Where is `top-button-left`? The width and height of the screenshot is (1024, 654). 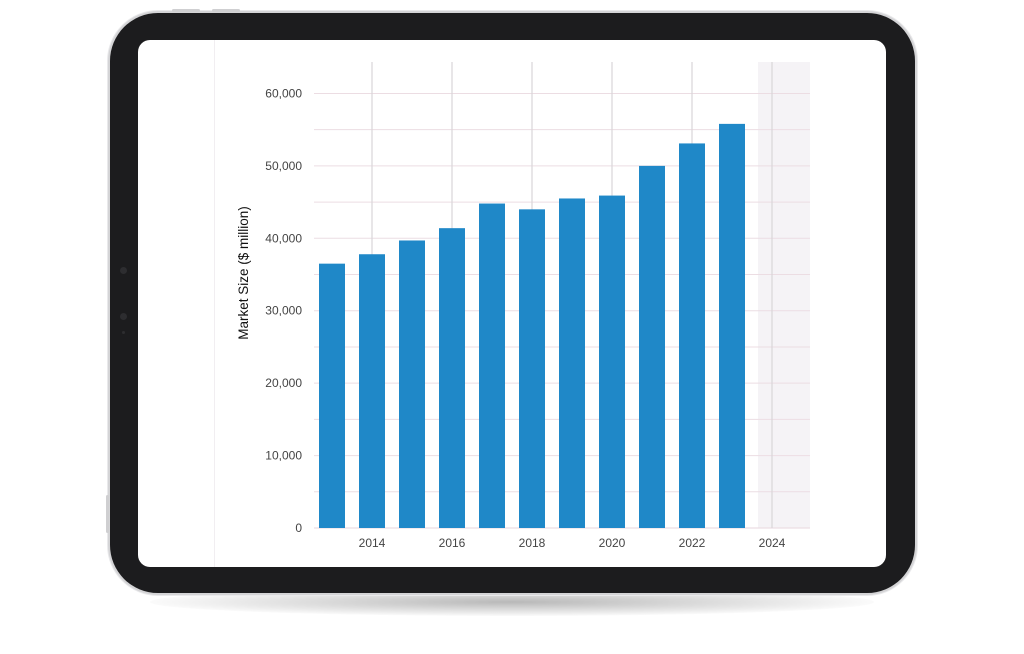 top-button-left is located at coordinates (186, 10).